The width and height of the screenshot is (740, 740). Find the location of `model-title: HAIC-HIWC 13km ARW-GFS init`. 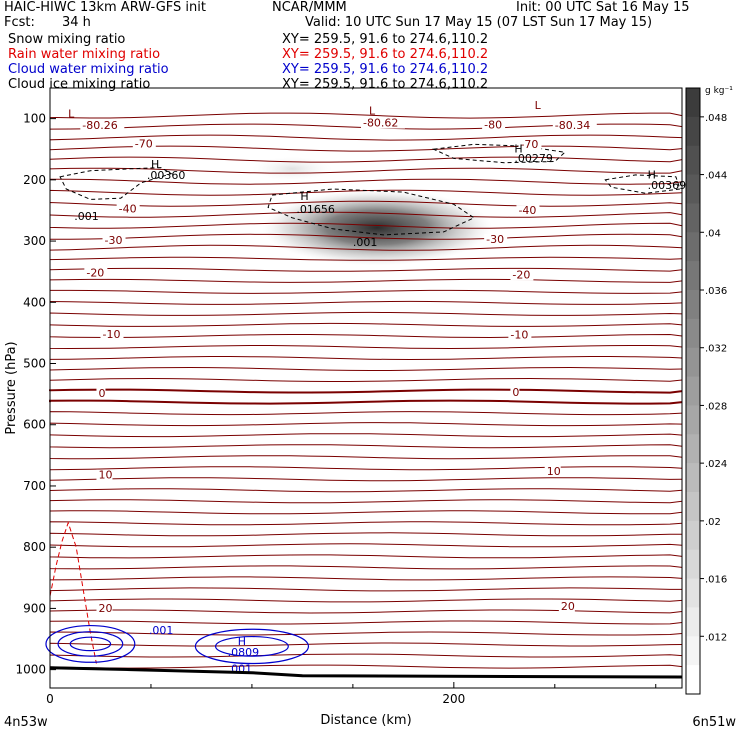

model-title: HAIC-HIWC 13km ARW-GFS init is located at coordinates (105, 7).